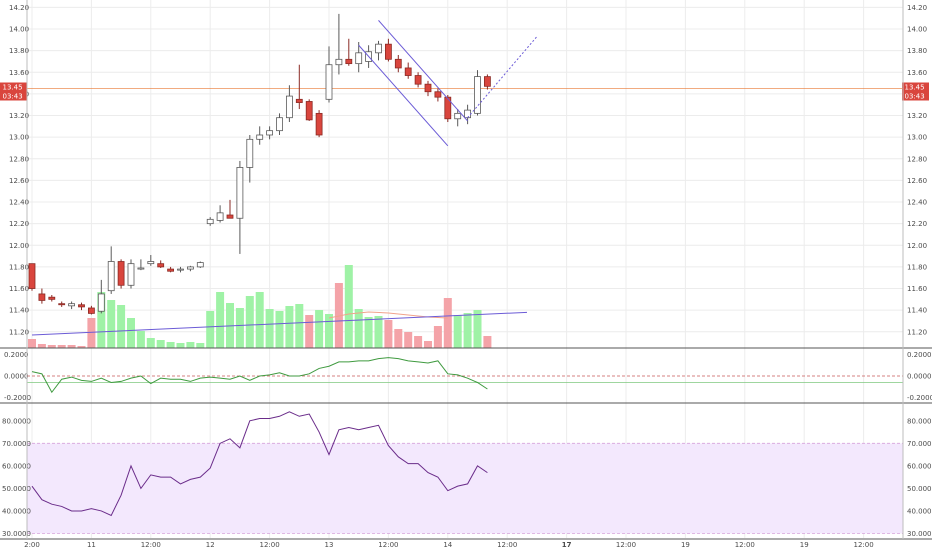  What do you see at coordinates (919, 377) in the screenshot?
I see `osc-tick-label-right: 0.0000` at bounding box center [919, 377].